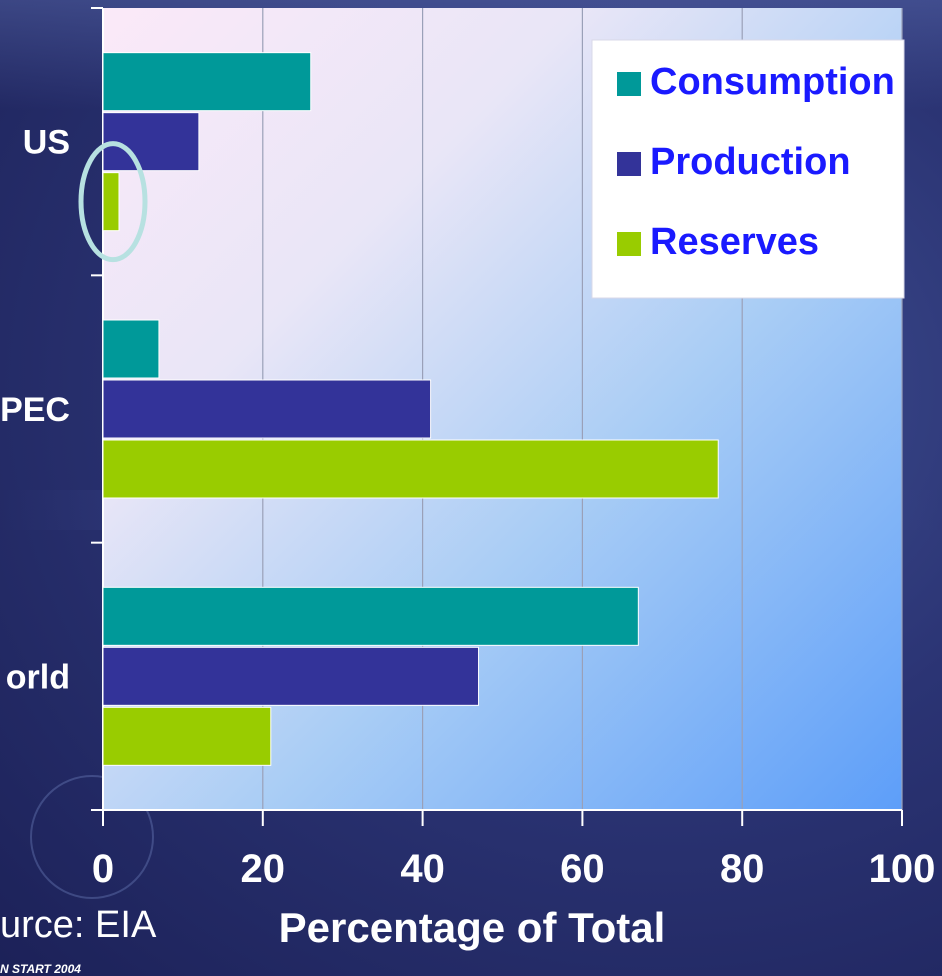 This screenshot has width=942, height=976. I want to click on legend-box, so click(748, 169).